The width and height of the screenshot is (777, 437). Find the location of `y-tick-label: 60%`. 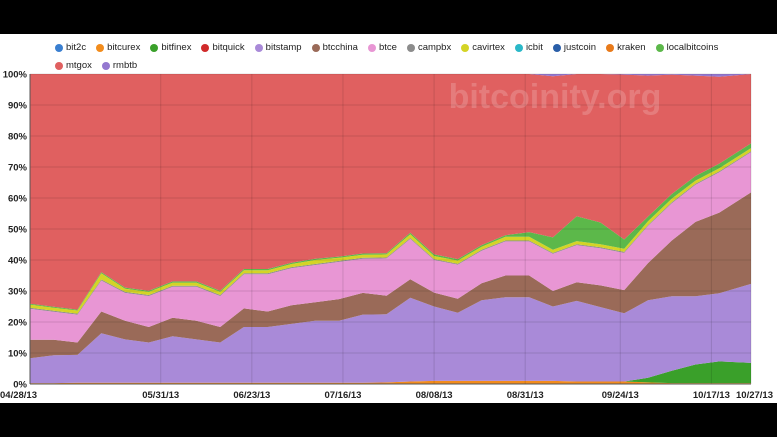

y-tick-label: 60% is located at coordinates (18, 199).